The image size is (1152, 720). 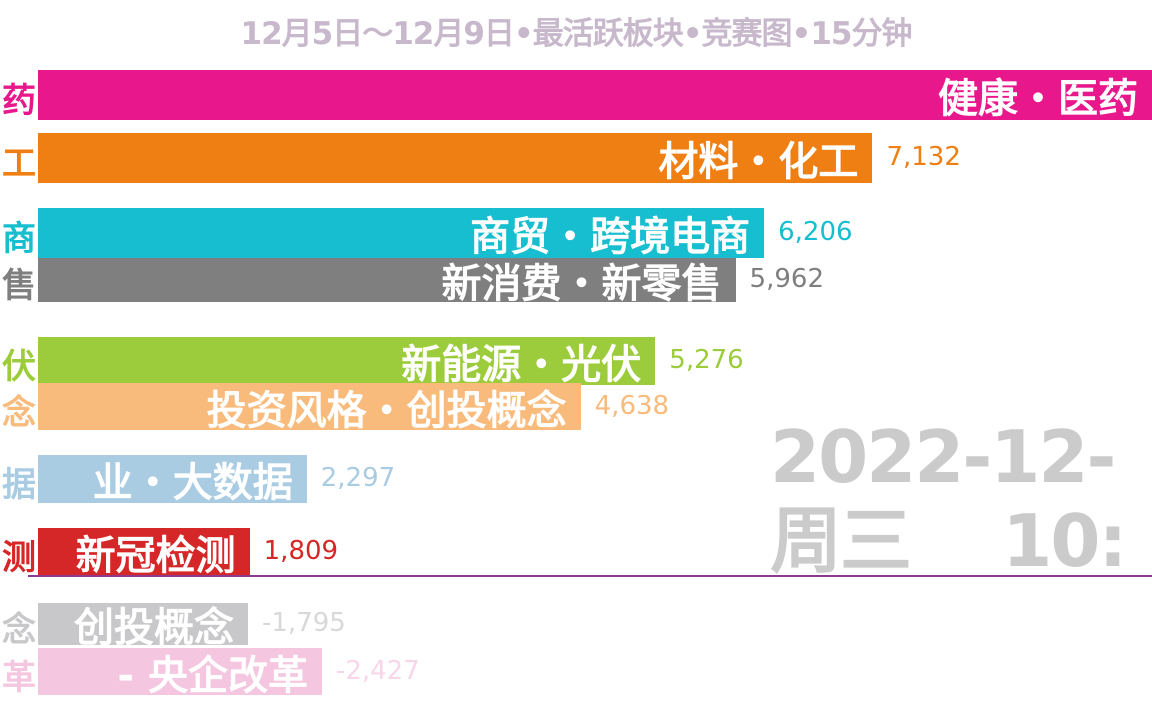 What do you see at coordinates (581, 281) in the screenshot?
I see `bar-label: 新消费・新零售` at bounding box center [581, 281].